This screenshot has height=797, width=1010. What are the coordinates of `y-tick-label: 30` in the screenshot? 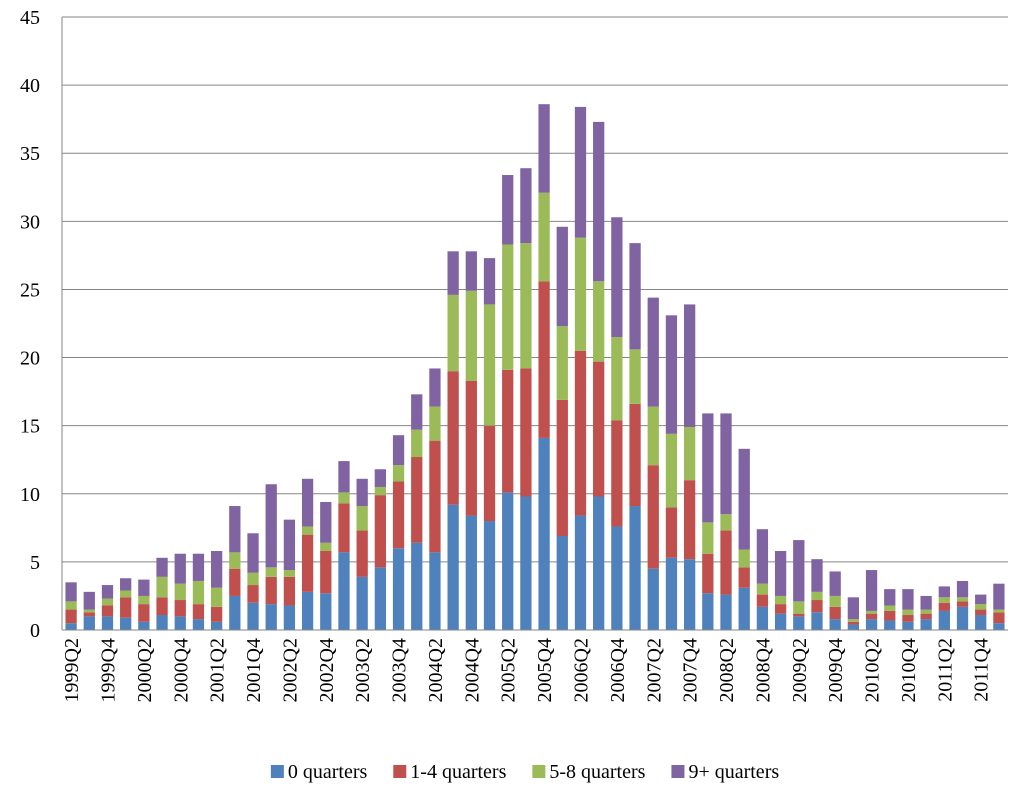 It's located at (30, 222).